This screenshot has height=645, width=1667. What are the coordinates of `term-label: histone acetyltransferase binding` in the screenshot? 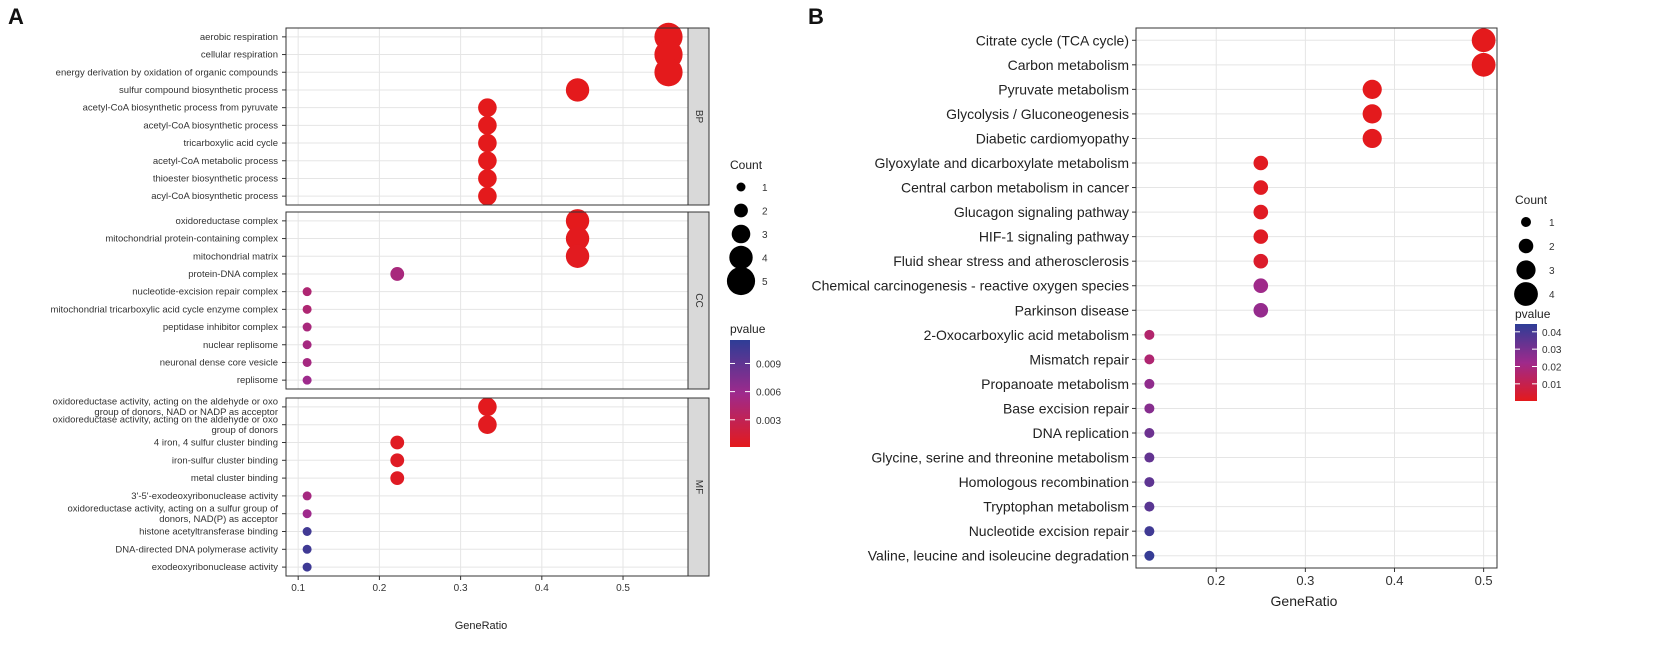 It's located at (208, 532).